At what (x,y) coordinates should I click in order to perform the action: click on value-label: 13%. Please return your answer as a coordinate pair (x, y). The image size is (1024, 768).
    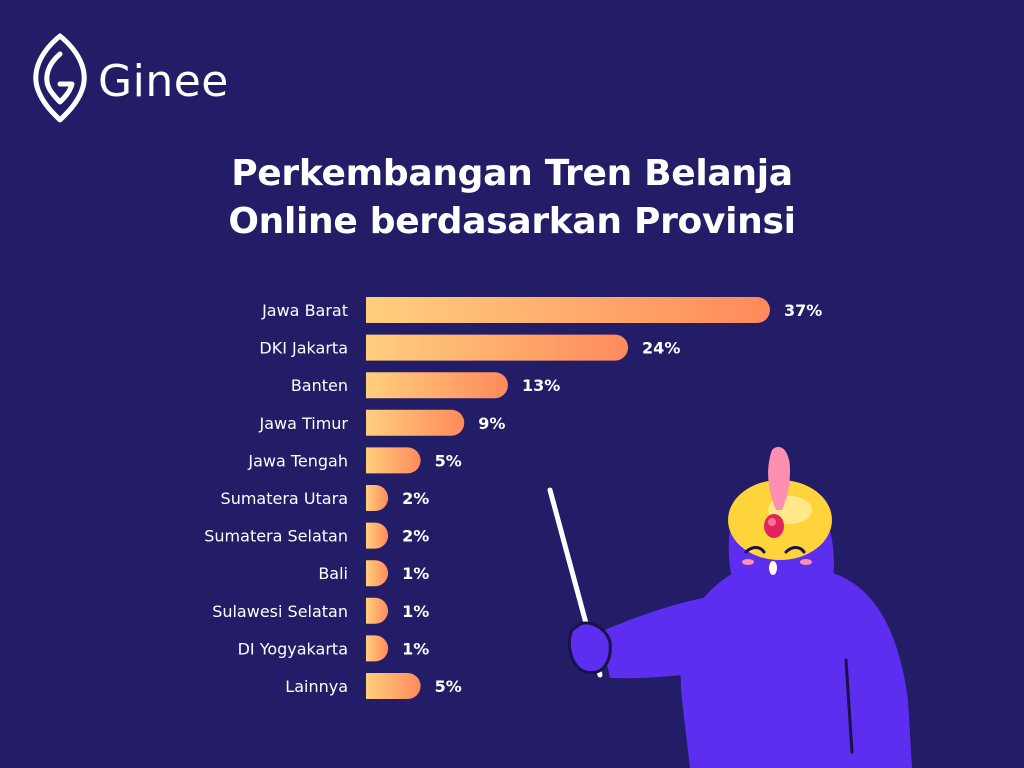
    Looking at the image, I should click on (541, 385).